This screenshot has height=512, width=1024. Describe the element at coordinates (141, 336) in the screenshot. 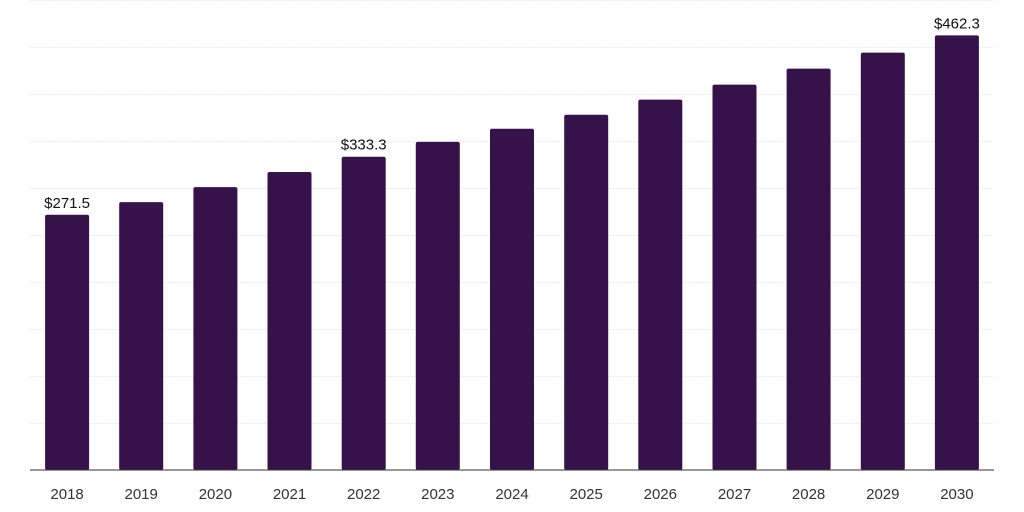

I see `bar-2019` at that location.